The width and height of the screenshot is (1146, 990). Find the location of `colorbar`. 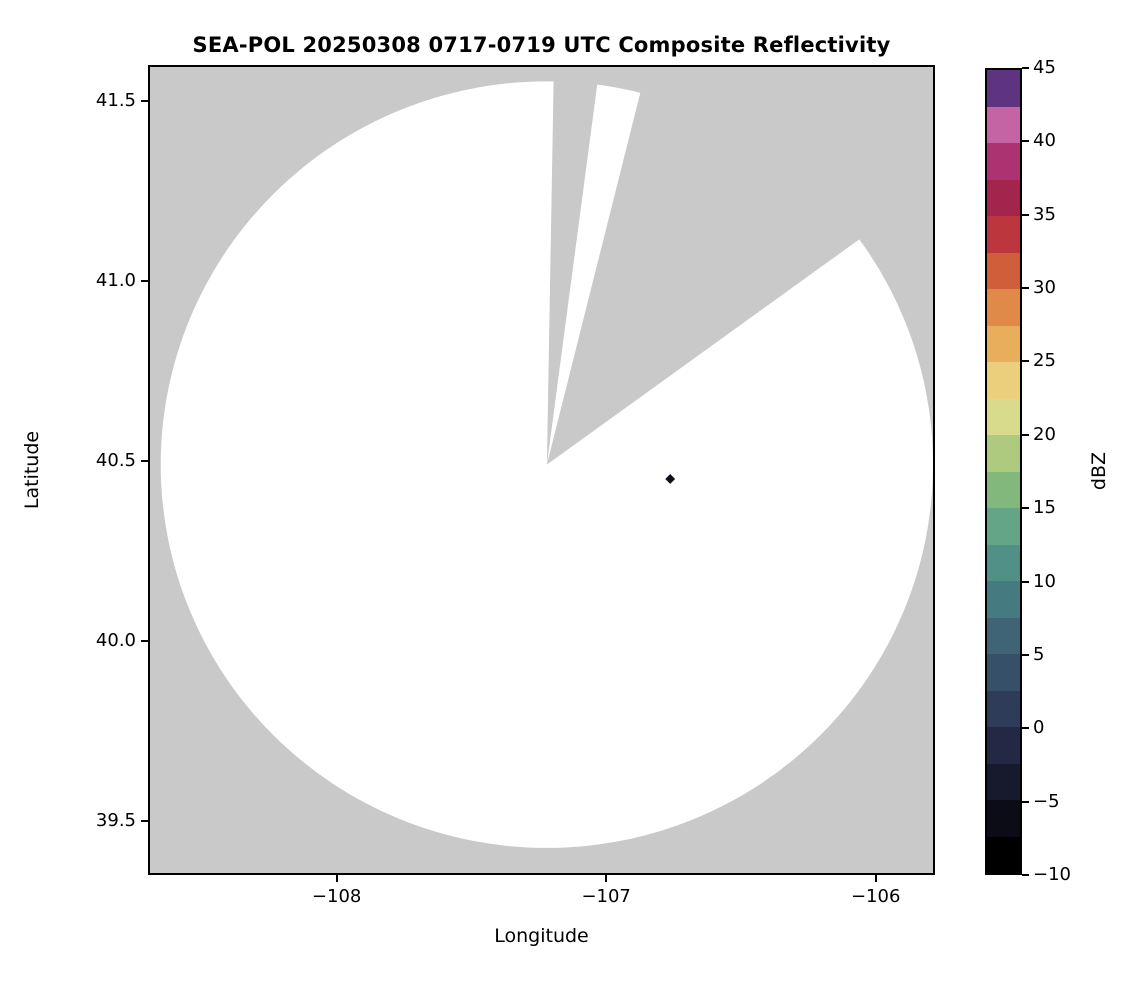

colorbar is located at coordinates (1003, 471).